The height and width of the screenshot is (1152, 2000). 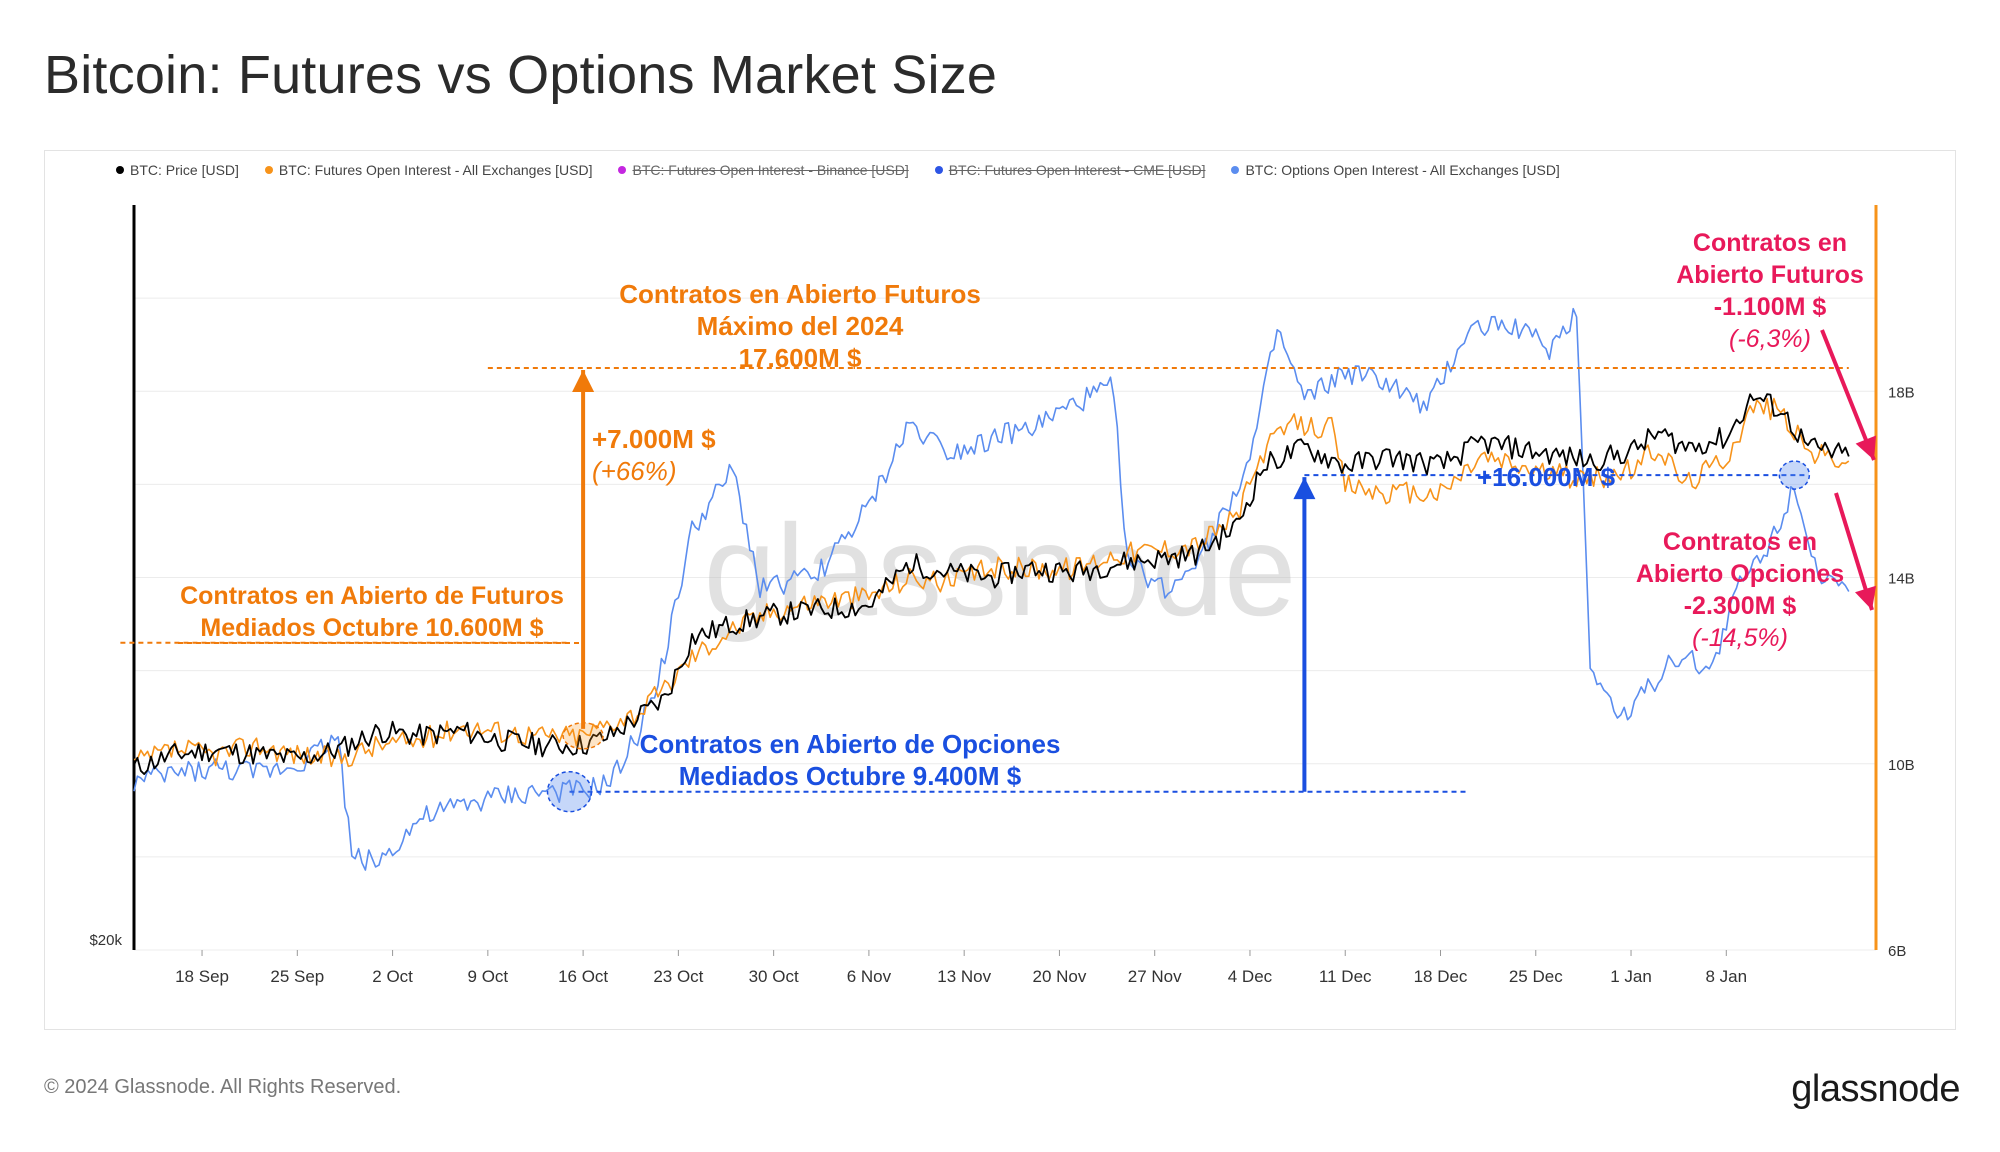 I want to click on x-tick-label: 20 Nov, so click(x=1060, y=976).